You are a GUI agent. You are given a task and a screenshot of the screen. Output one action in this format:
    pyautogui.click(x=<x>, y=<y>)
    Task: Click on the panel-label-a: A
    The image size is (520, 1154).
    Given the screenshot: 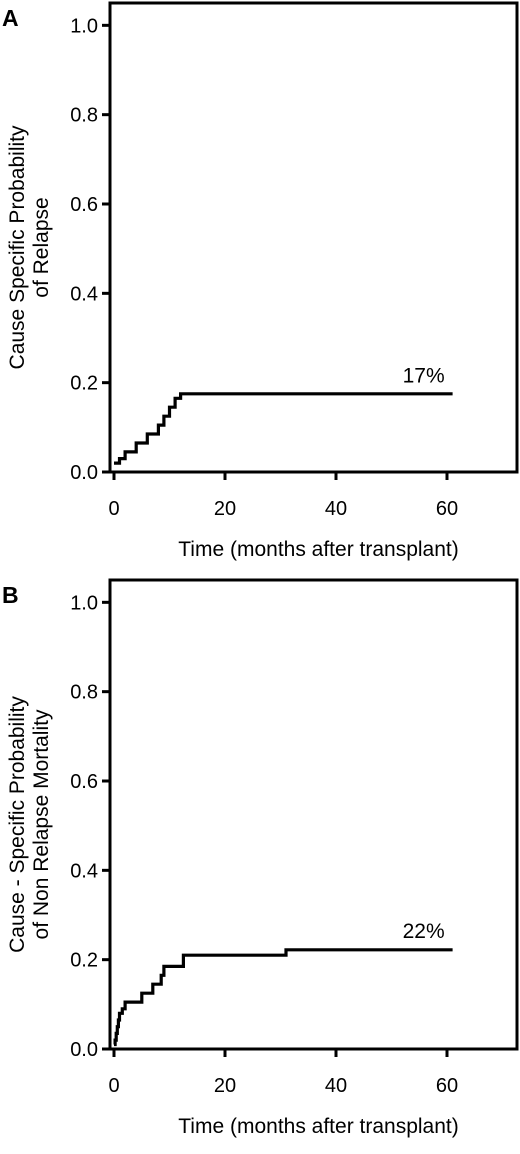 What is the action you would take?
    pyautogui.click(x=10, y=18)
    